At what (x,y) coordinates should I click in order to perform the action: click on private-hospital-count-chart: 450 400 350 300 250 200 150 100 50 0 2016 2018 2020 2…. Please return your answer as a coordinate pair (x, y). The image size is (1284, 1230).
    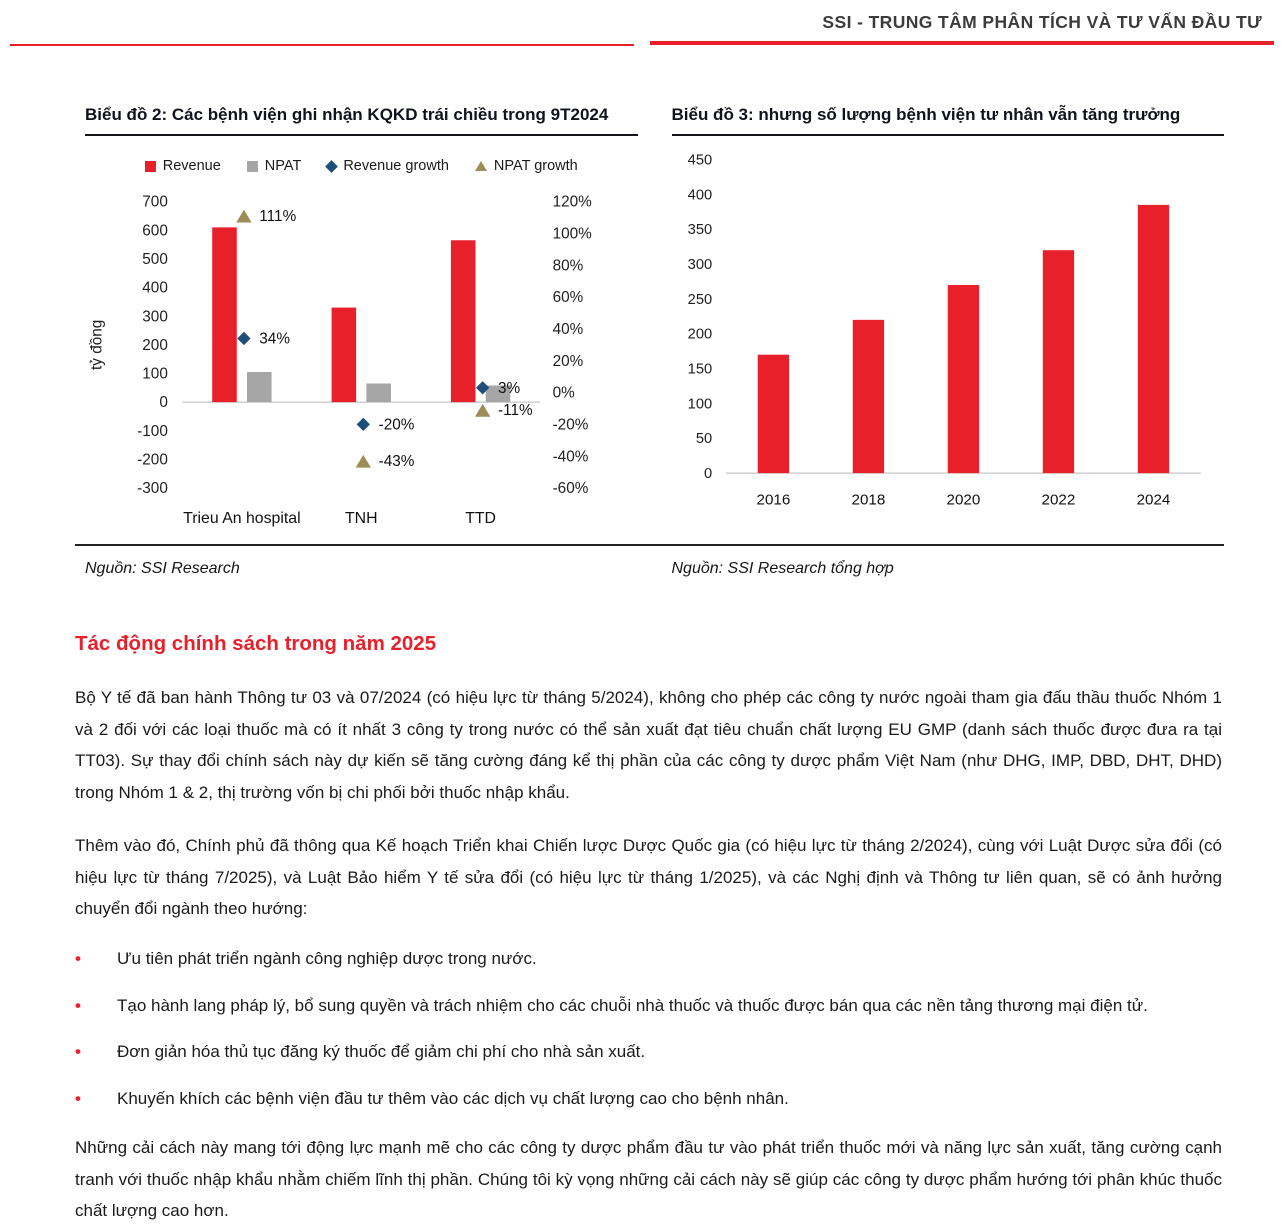
    Looking at the image, I should click on (944, 331).